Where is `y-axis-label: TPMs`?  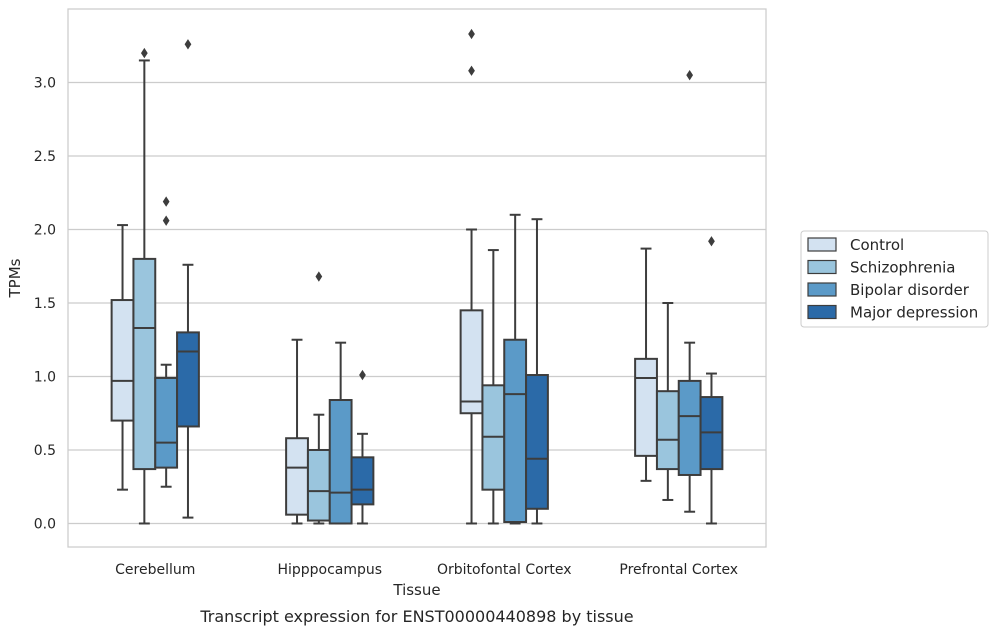
y-axis-label: TPMs is located at coordinates (15, 278).